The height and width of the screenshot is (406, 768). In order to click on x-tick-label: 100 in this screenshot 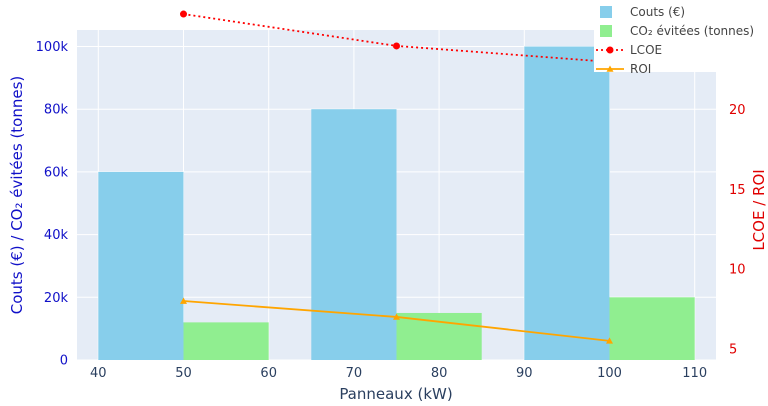, I will do `click(609, 373)`.